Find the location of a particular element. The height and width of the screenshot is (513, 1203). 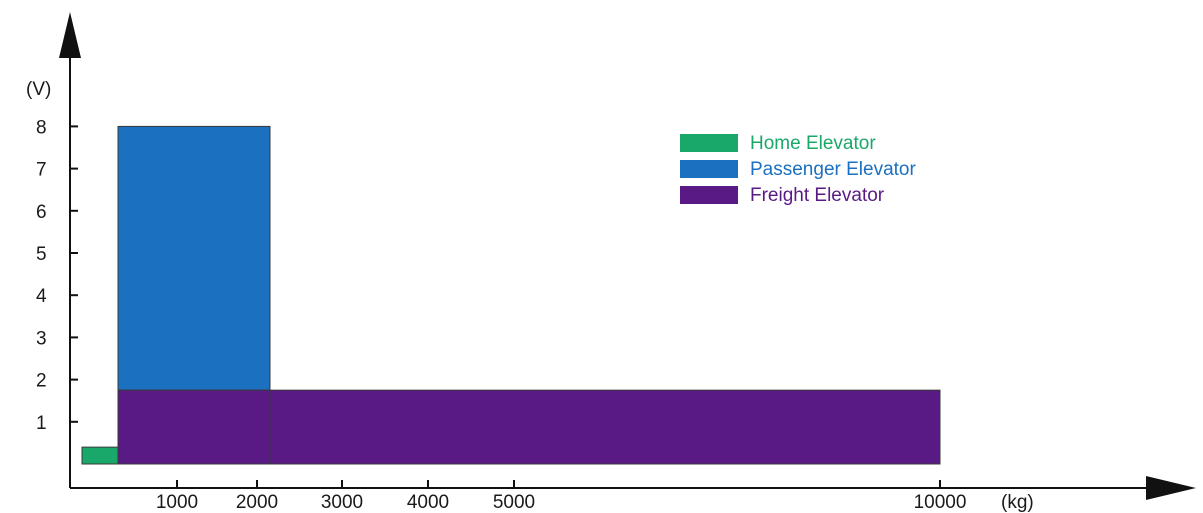

x-axis-arrow-icon is located at coordinates (1171, 488).